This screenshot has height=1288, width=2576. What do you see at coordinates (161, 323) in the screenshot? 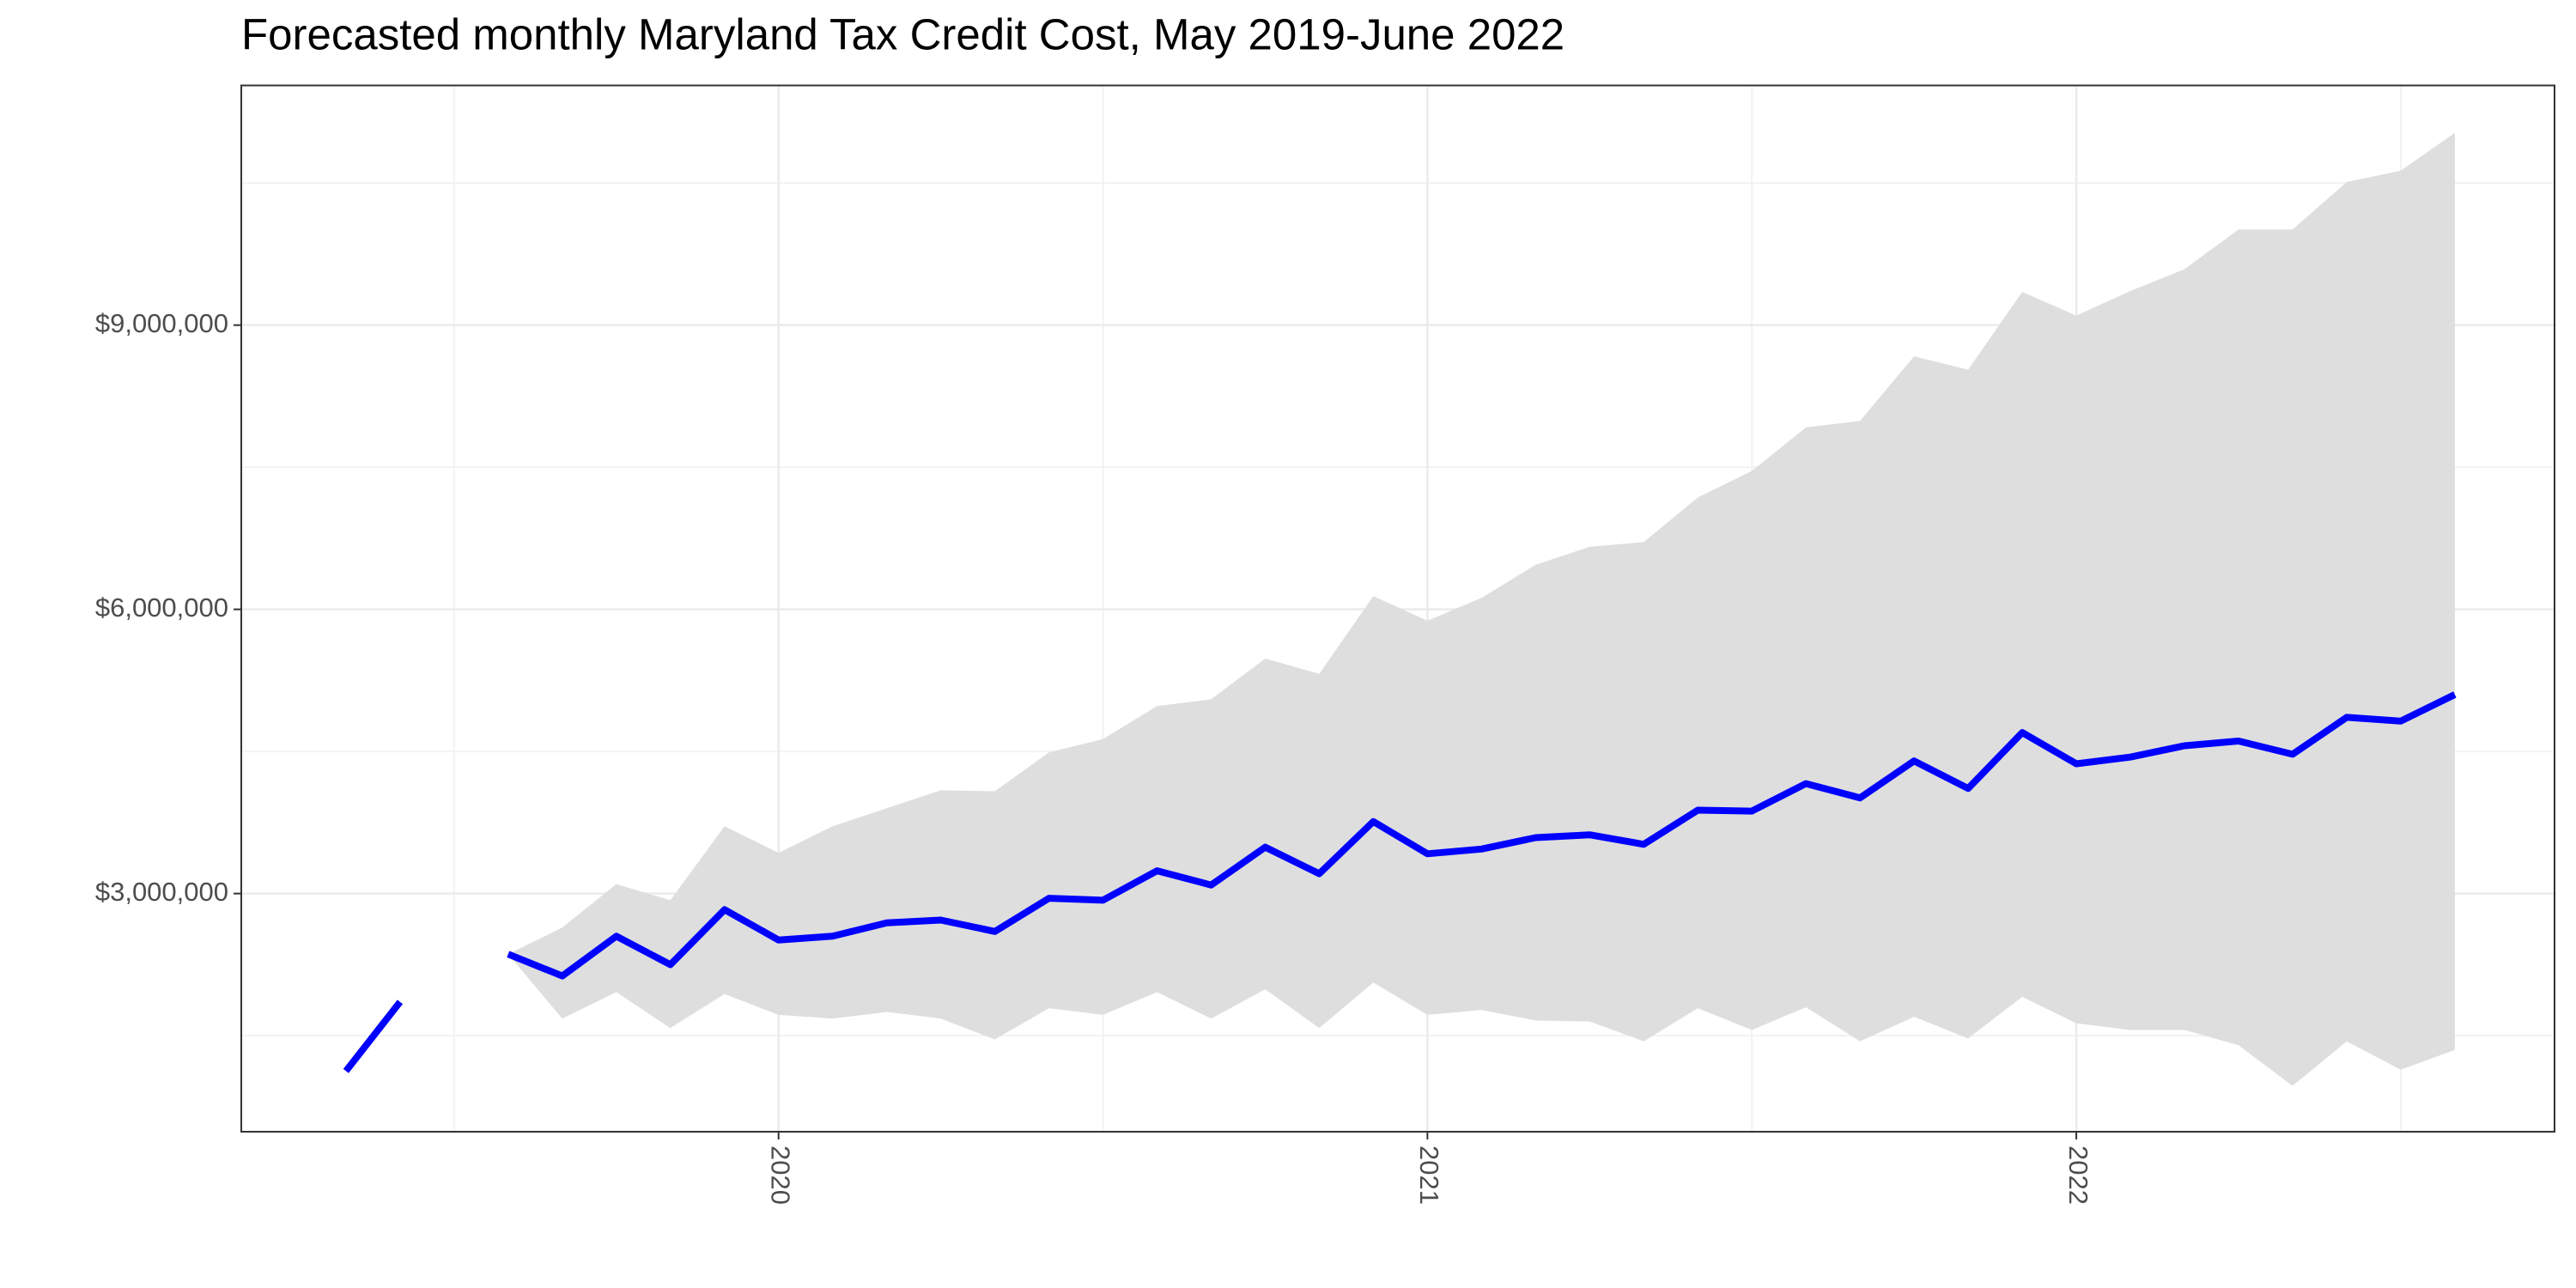
I see `y-tick-label: $9,000,000` at bounding box center [161, 323].